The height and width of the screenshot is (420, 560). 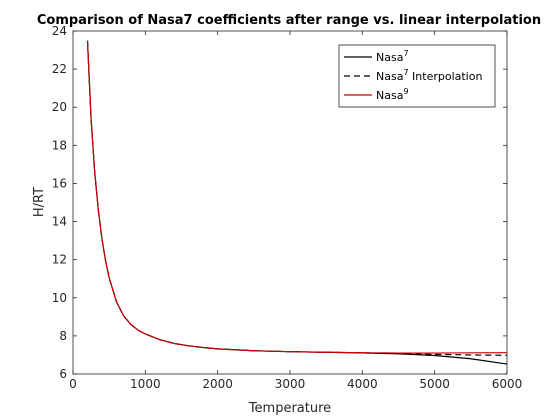 What do you see at coordinates (392, 56) in the screenshot?
I see `legend-label-0: Nasa7` at bounding box center [392, 56].